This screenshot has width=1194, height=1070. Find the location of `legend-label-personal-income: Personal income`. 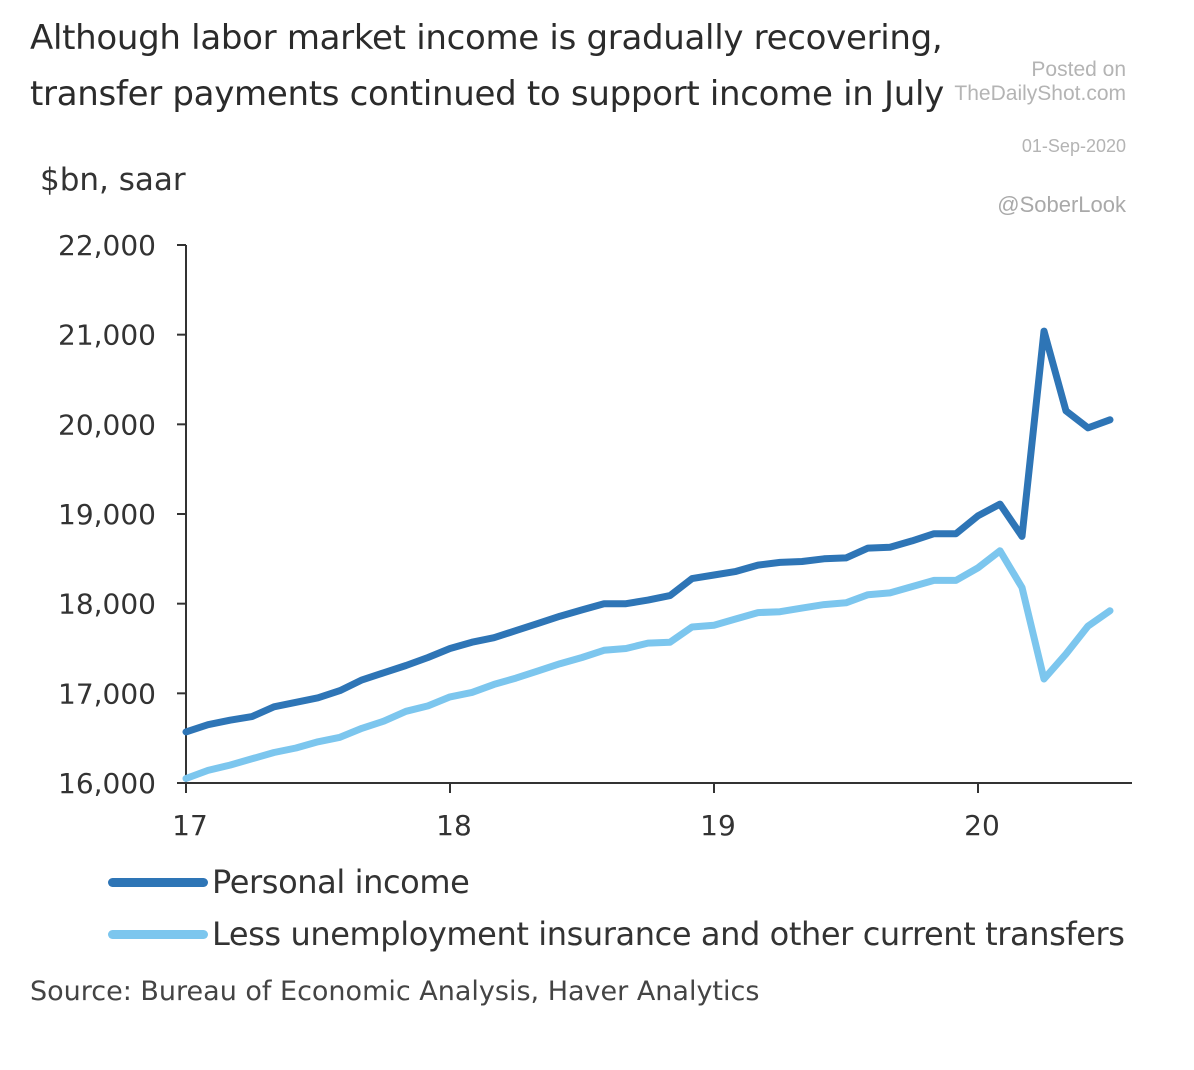

legend-label-personal-income: Personal income is located at coordinates (341, 882).